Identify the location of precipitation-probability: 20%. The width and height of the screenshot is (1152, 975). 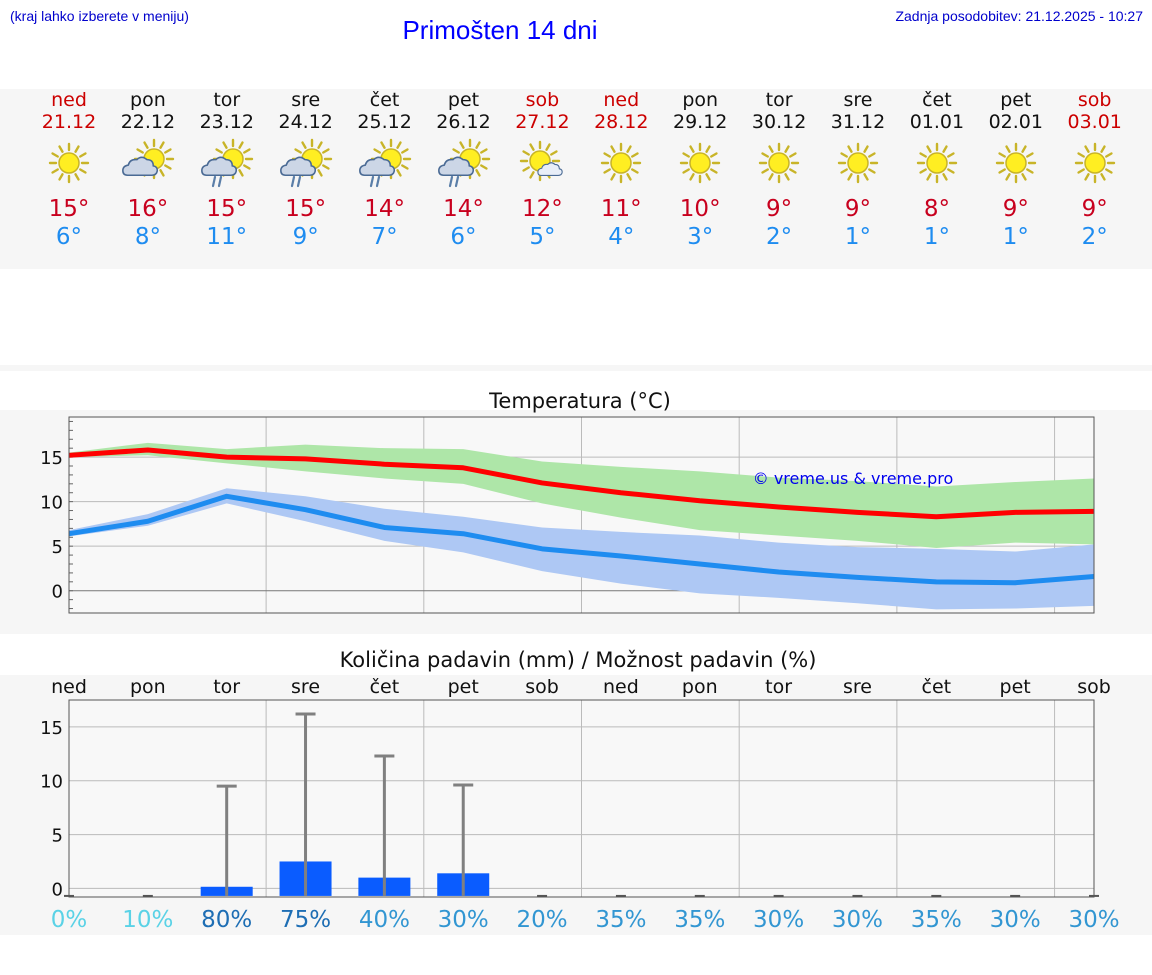
(542, 920).